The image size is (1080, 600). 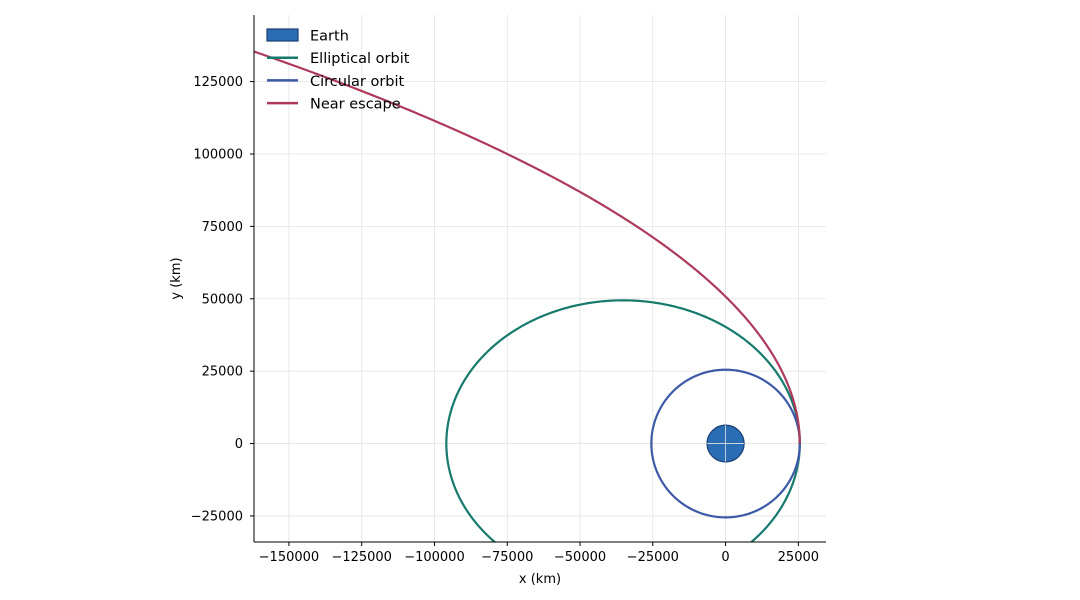 I want to click on y-tick-label: 125000, so click(x=218, y=82).